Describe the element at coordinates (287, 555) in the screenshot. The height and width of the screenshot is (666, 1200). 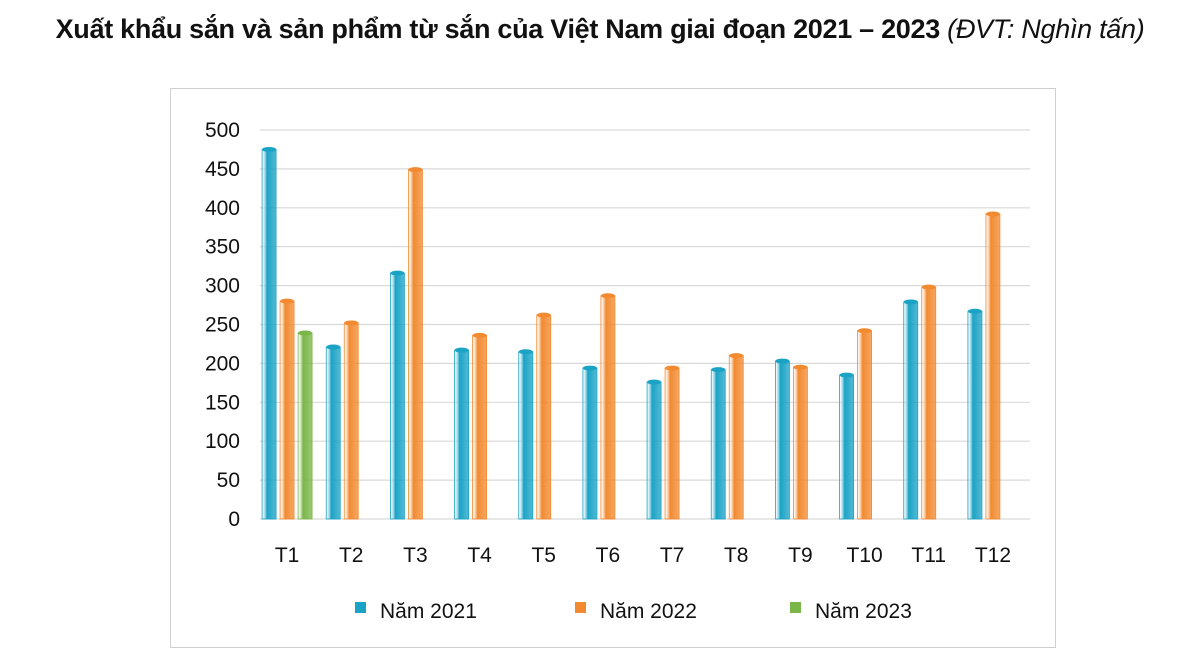
I see `x-tick-label: T1` at that location.